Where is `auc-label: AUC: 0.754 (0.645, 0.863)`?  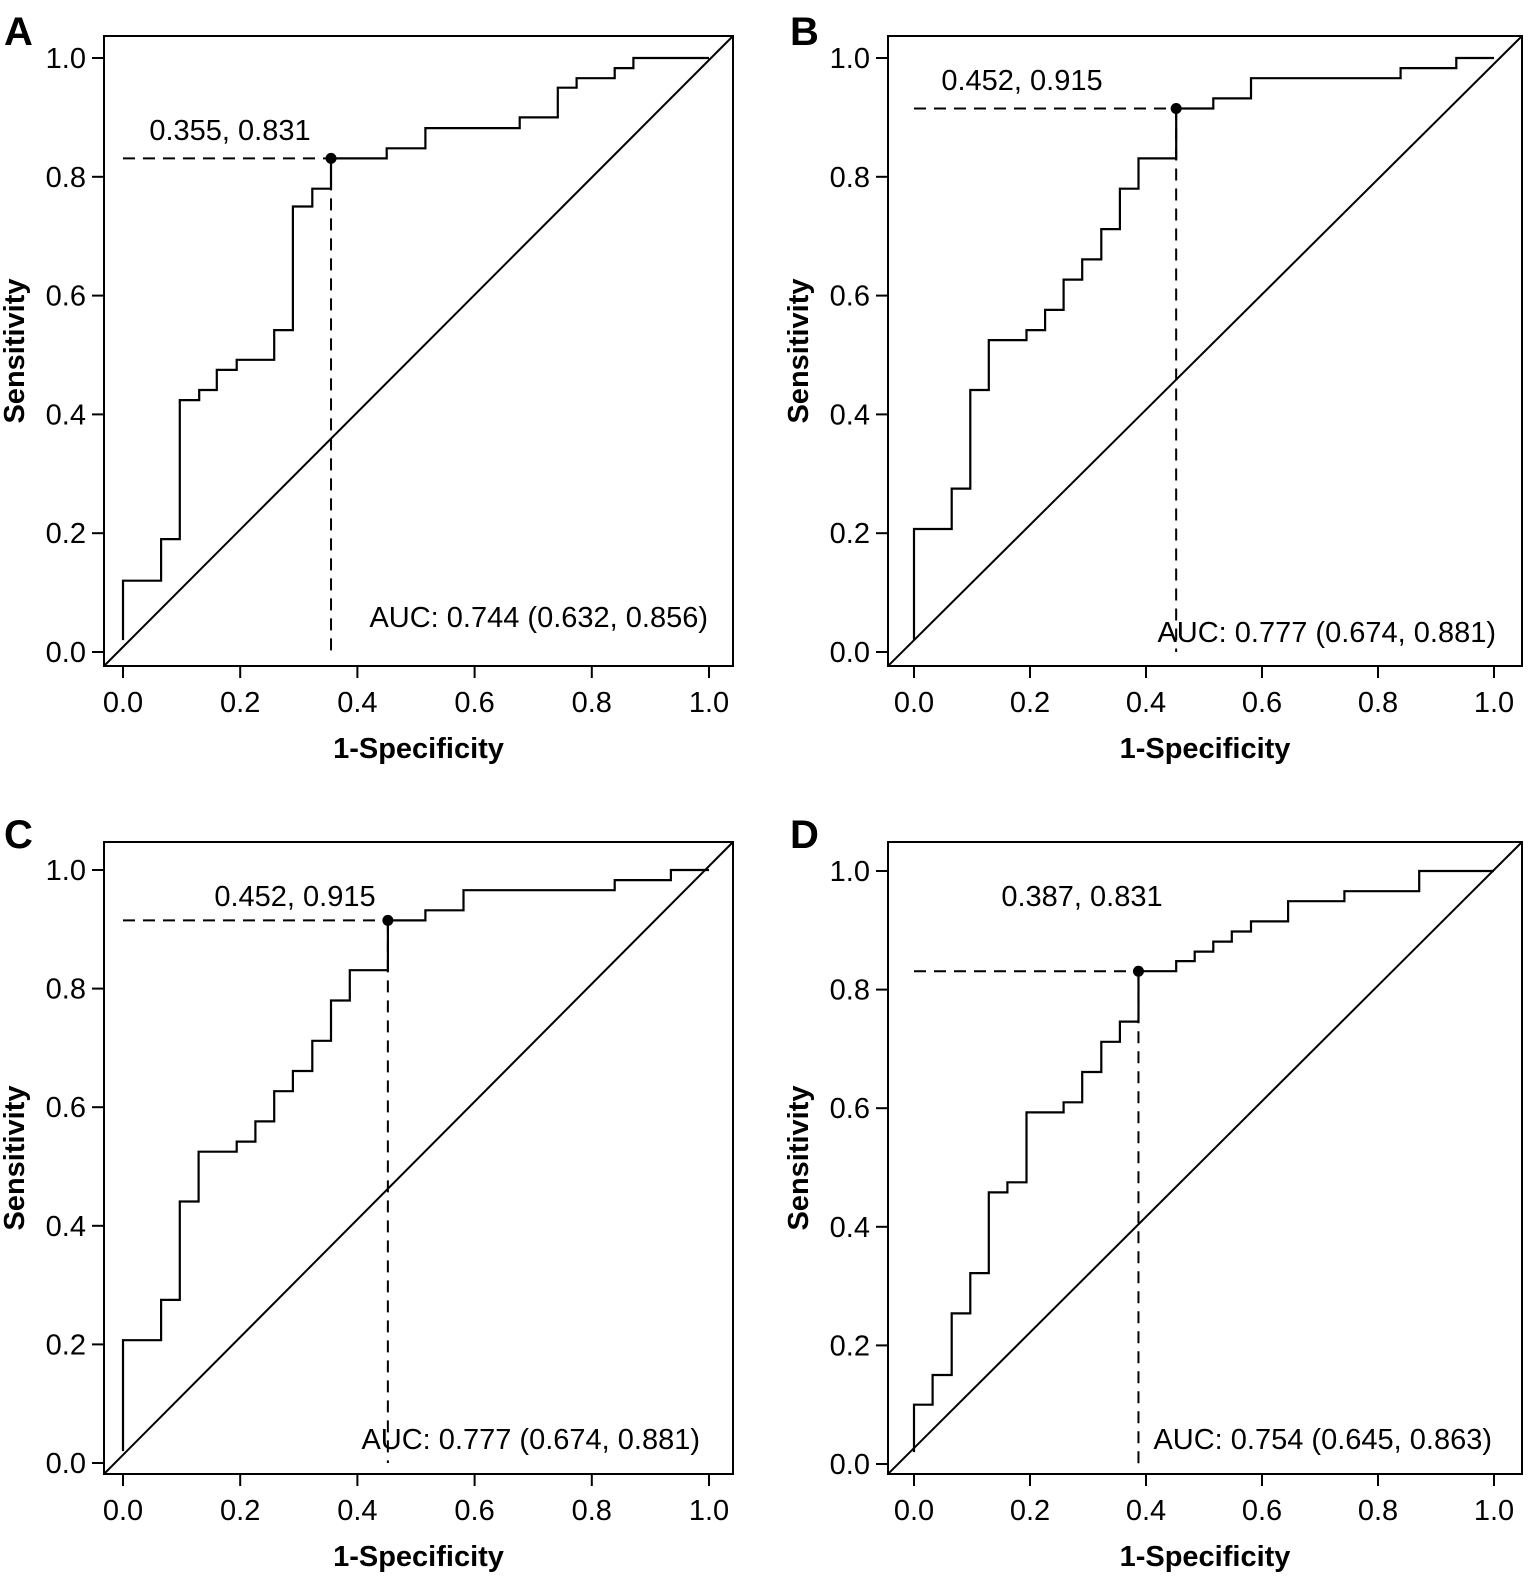 auc-label: AUC: 0.754 (0.645, 0.863) is located at coordinates (1322, 1440).